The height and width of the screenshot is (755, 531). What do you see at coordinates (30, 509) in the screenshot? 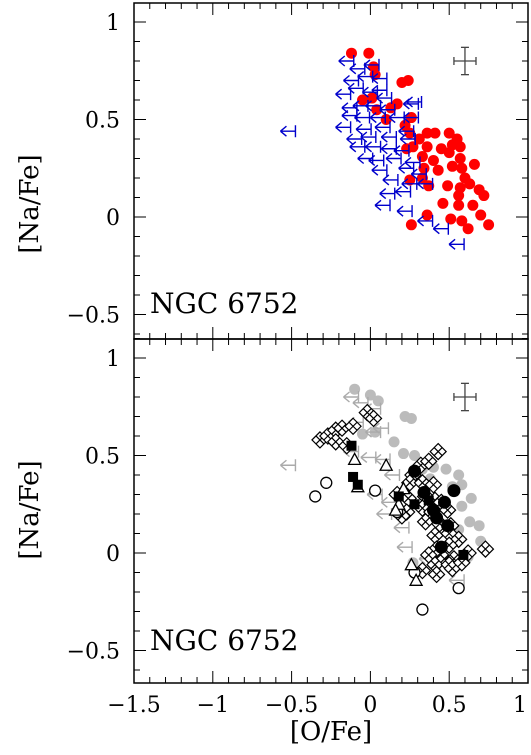
I see `bottom-panel-y-axis-title: [Na/Fe]` at bounding box center [30, 509].